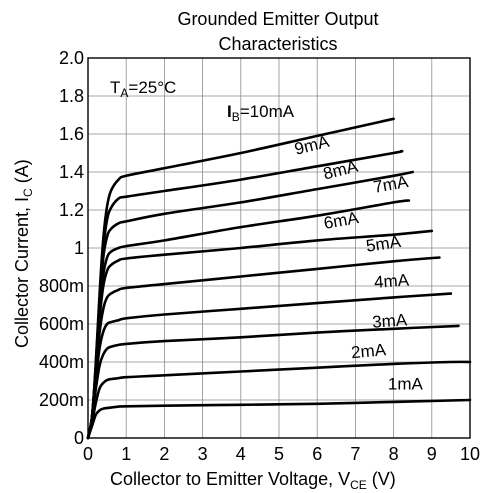  What do you see at coordinates (71, 58) in the screenshot?
I see `y-tick-label: 2.0` at bounding box center [71, 58].